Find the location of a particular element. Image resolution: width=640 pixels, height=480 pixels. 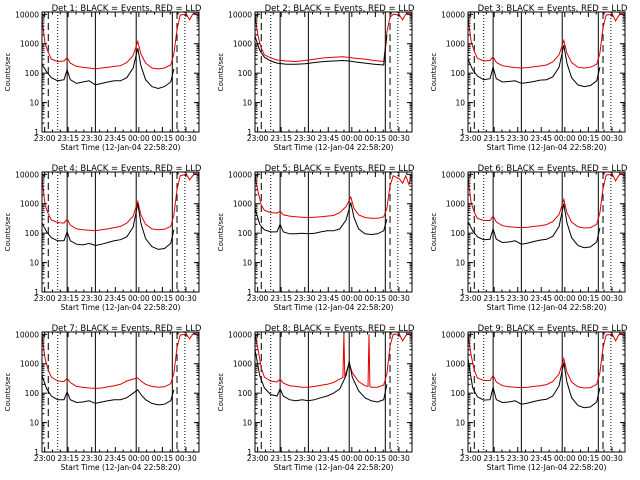

panel-title: Det 9: BLACK = Events, RED = LLD is located at coordinates (553, 329).